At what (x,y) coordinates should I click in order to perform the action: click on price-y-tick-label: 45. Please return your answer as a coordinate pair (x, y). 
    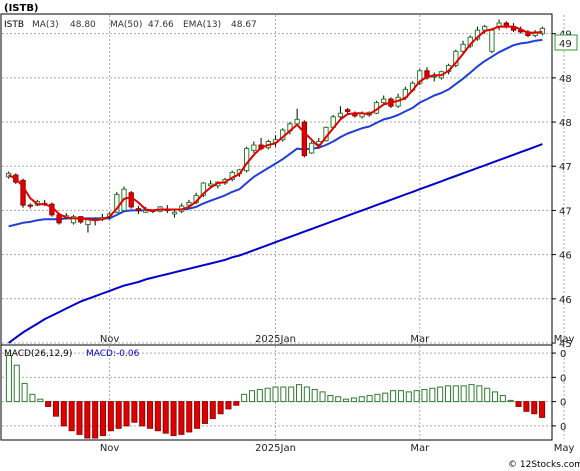
    Looking at the image, I should click on (565, 344).